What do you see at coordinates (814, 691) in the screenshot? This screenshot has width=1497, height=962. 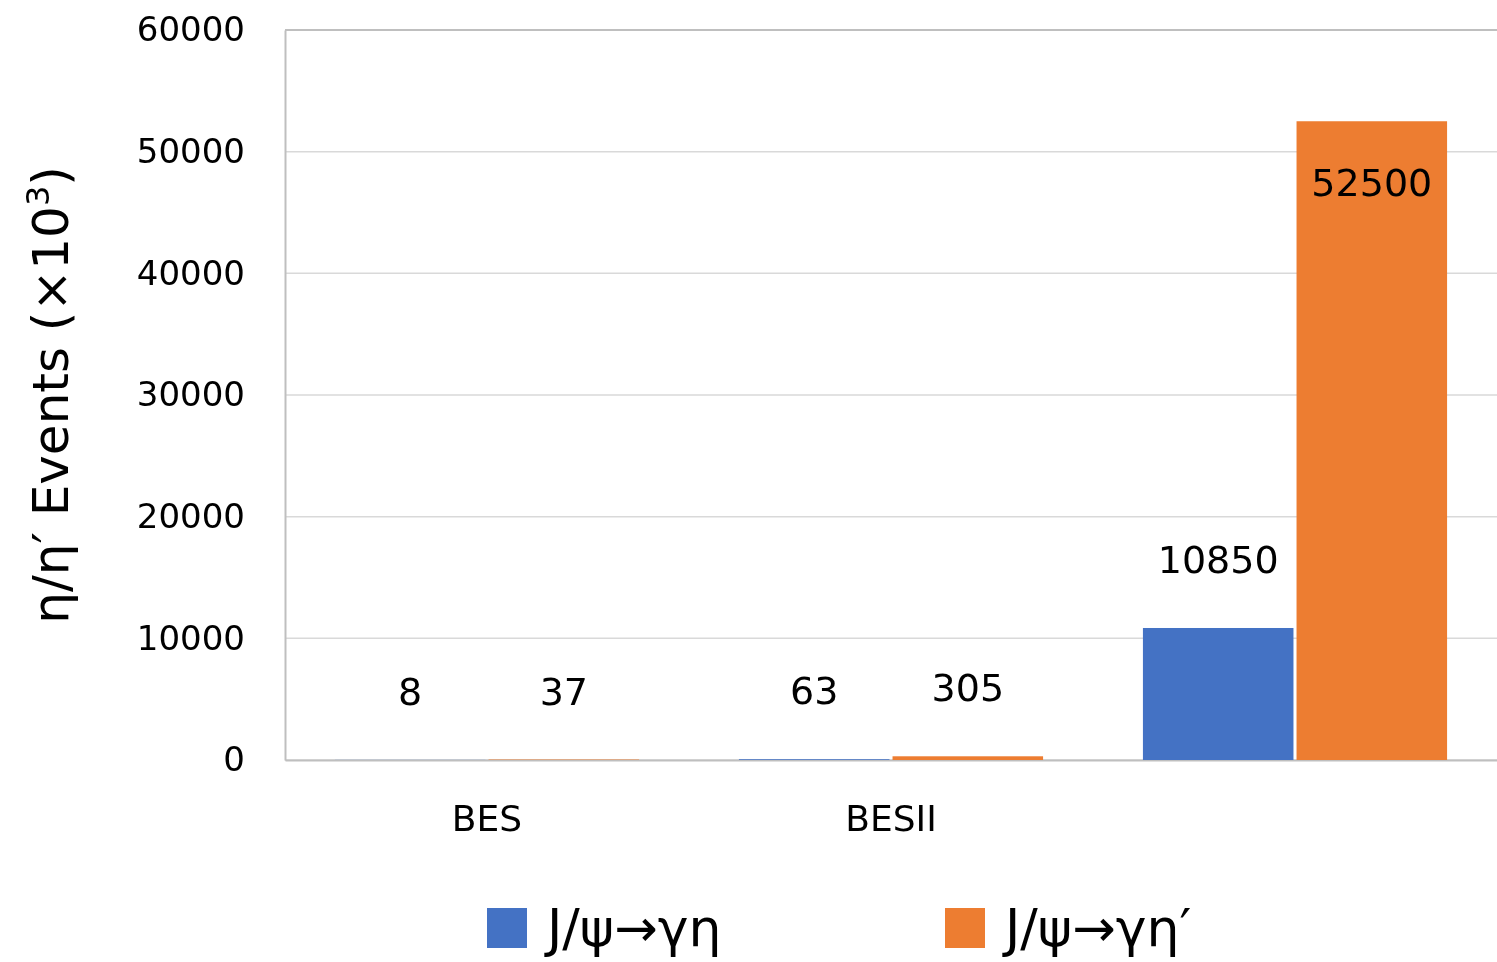 I see `data-label: 63` at bounding box center [814, 691].